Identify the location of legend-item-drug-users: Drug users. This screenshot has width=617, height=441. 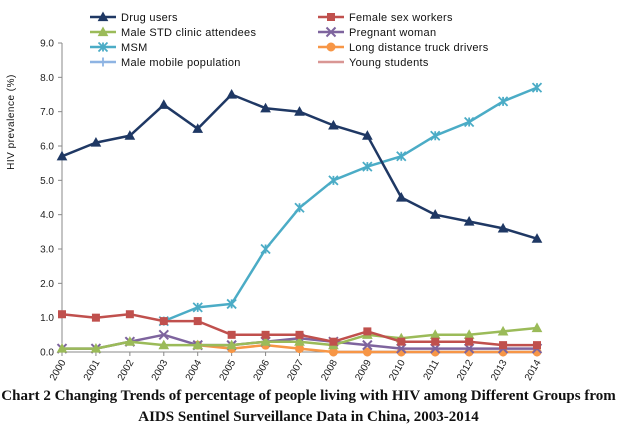
(134, 17).